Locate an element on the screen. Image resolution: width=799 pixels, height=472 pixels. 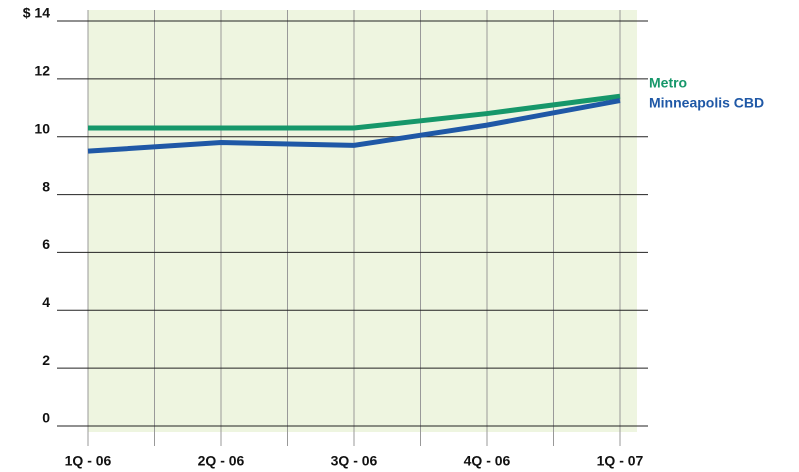
x-tick-label: 4Q - 06 is located at coordinates (487, 461).